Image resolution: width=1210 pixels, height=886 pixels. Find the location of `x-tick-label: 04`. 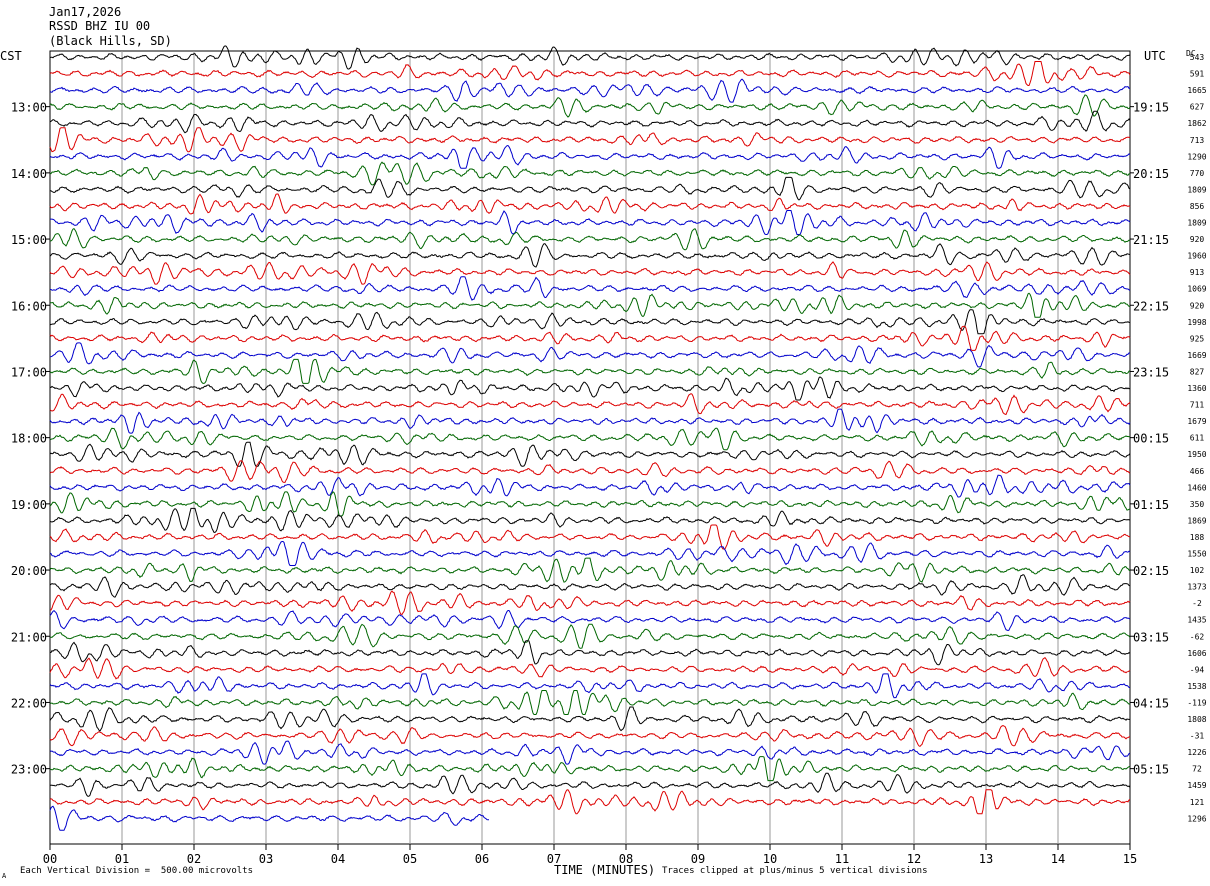

x-tick-label: 04 is located at coordinates (338, 859).